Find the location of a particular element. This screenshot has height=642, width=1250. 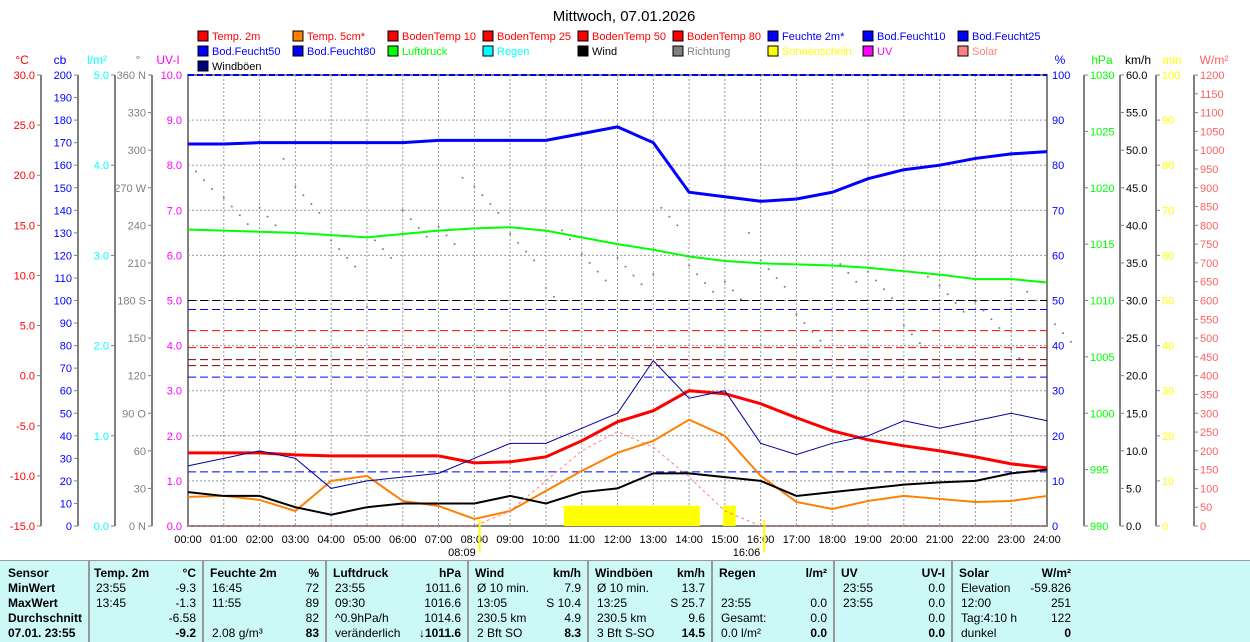

axis-tick-label: 600 is located at coordinates (1209, 302).